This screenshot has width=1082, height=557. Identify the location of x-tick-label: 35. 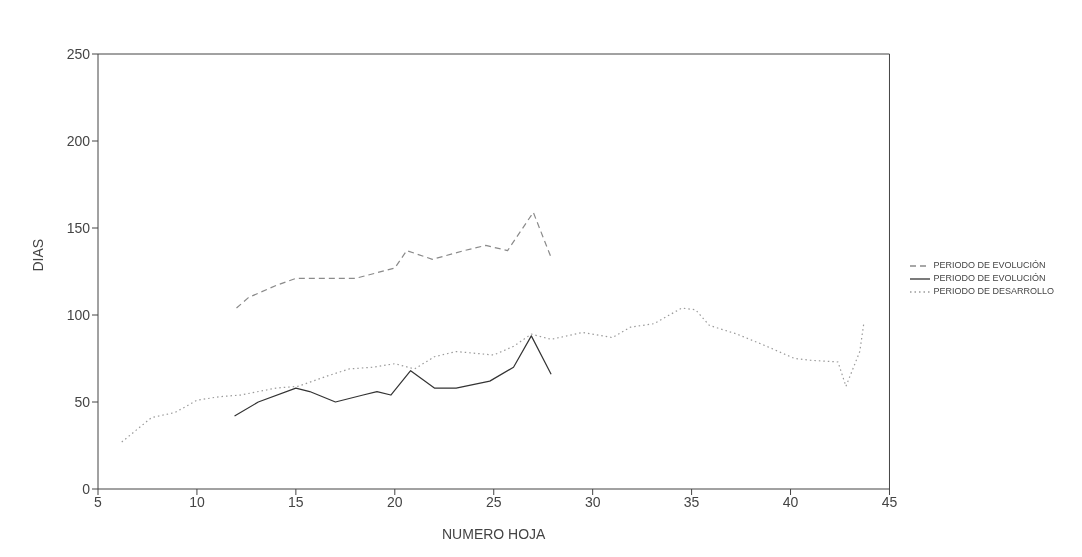
(691, 501).